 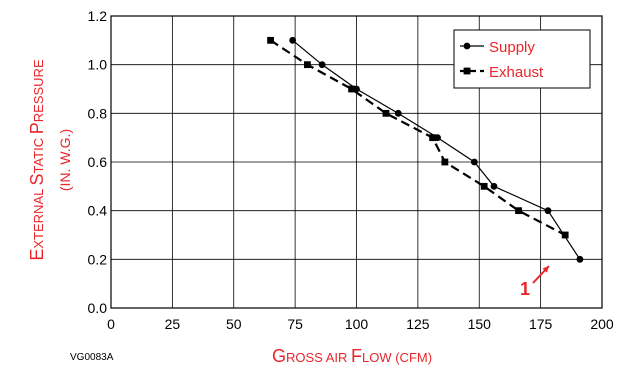 I want to click on x-axis-label: GROSS AIR FLOW (CFM), so click(x=352, y=356).